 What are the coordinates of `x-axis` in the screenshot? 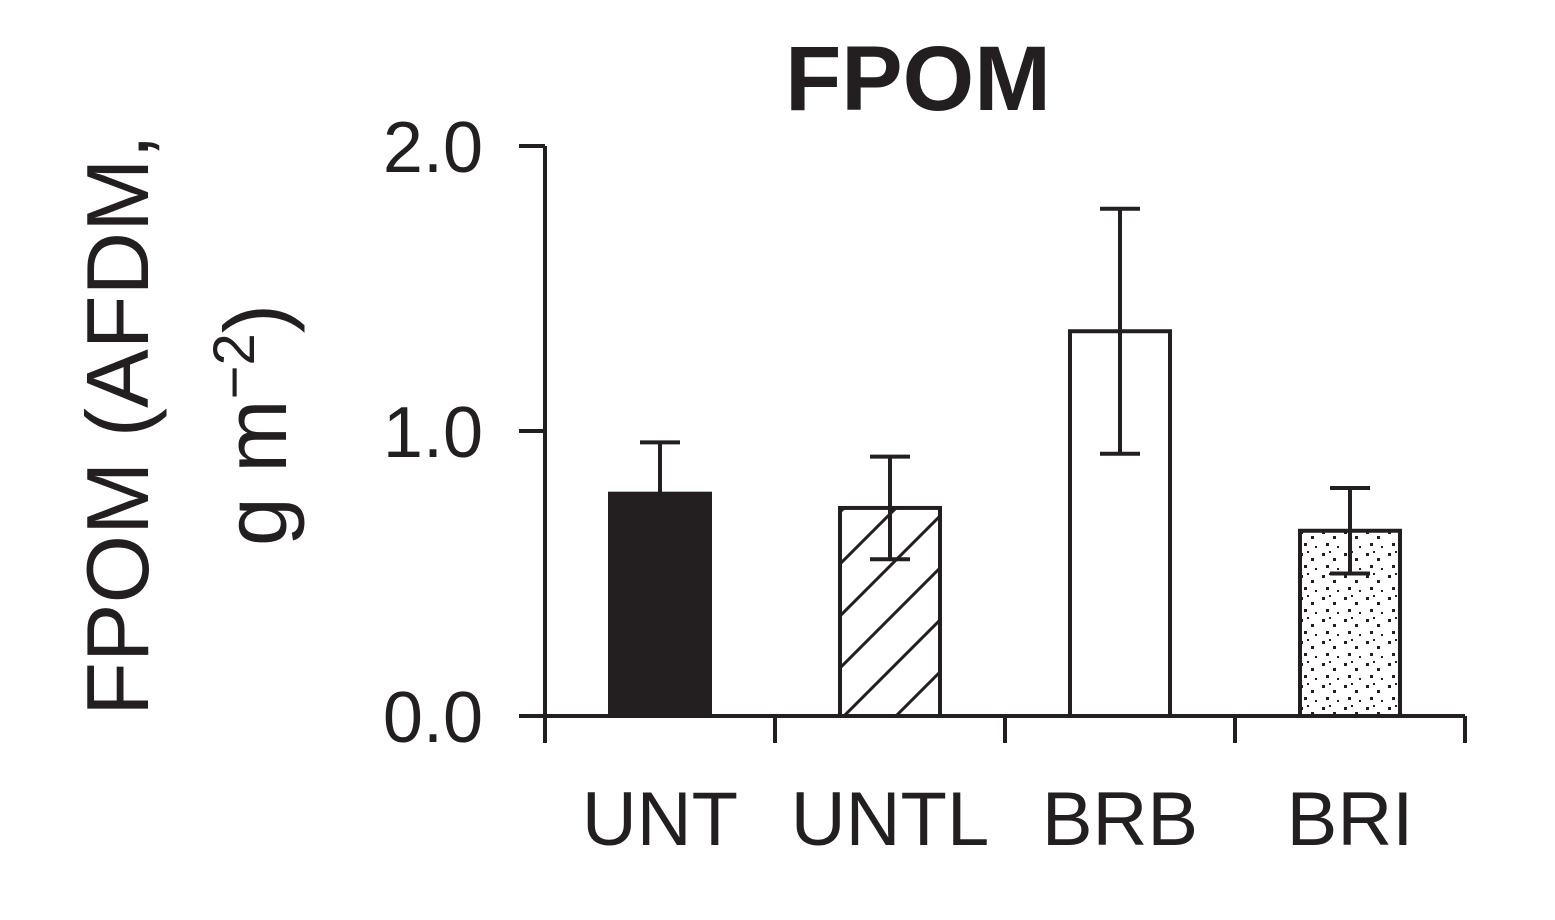 It's located at (993, 728).